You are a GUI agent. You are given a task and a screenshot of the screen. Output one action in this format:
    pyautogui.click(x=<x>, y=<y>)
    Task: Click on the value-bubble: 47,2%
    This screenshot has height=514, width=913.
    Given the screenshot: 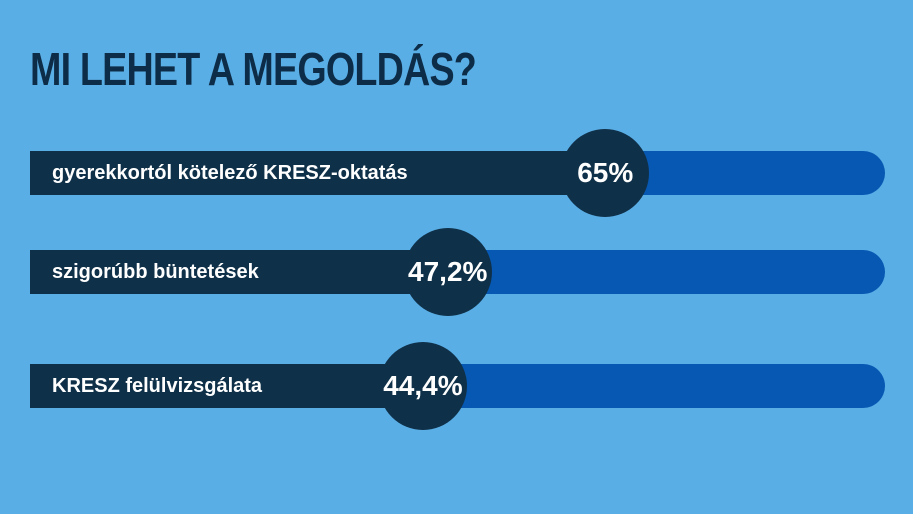 What is the action you would take?
    pyautogui.click(x=447, y=272)
    